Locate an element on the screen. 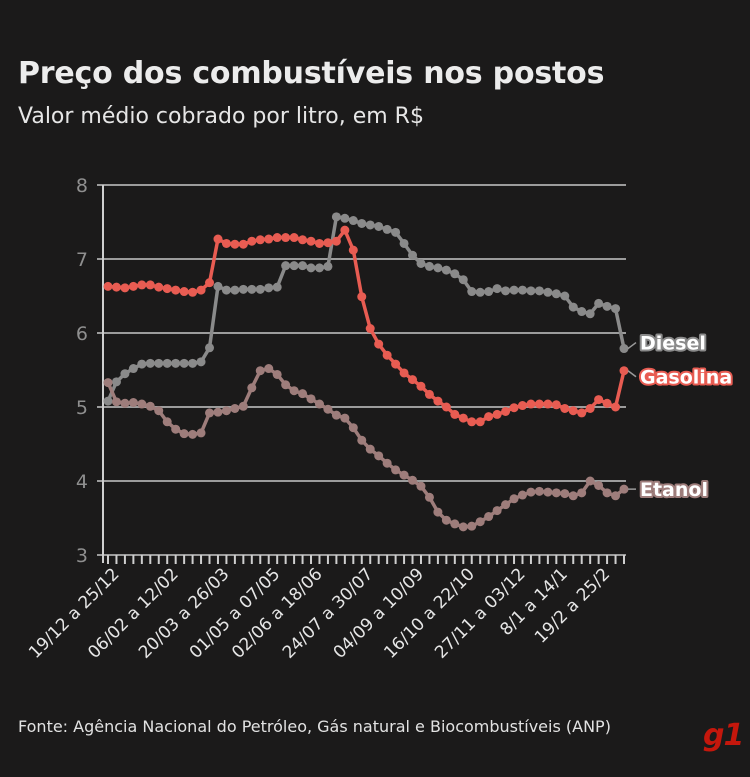 The image size is (750, 777). g1-logo: g1 is located at coordinates (723, 735).